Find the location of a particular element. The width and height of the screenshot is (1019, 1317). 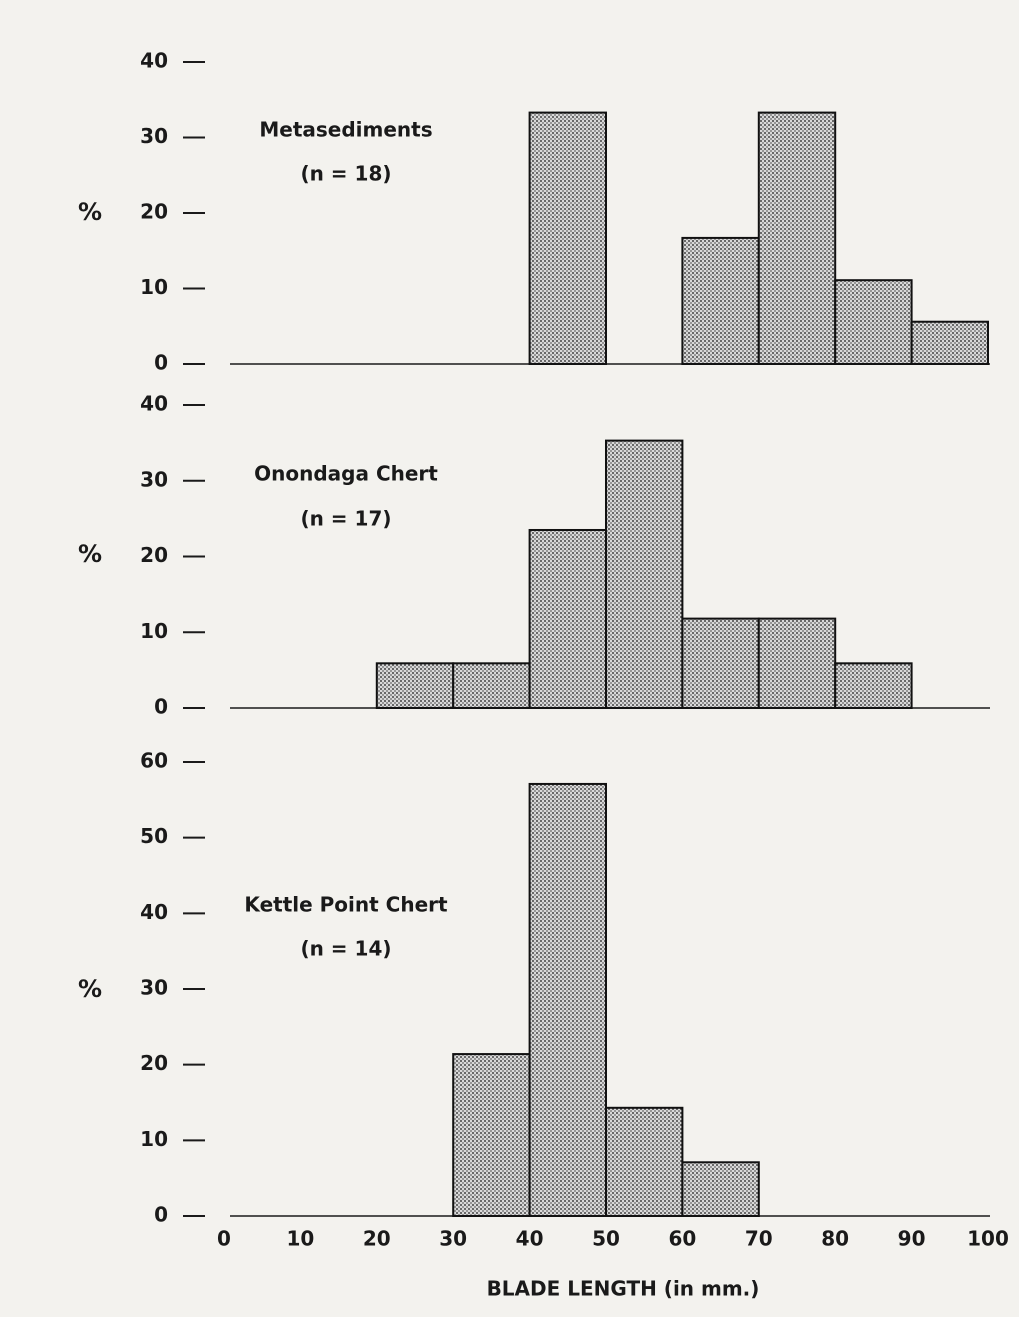

panel-subtitle: (n = 18) is located at coordinates (345, 174).